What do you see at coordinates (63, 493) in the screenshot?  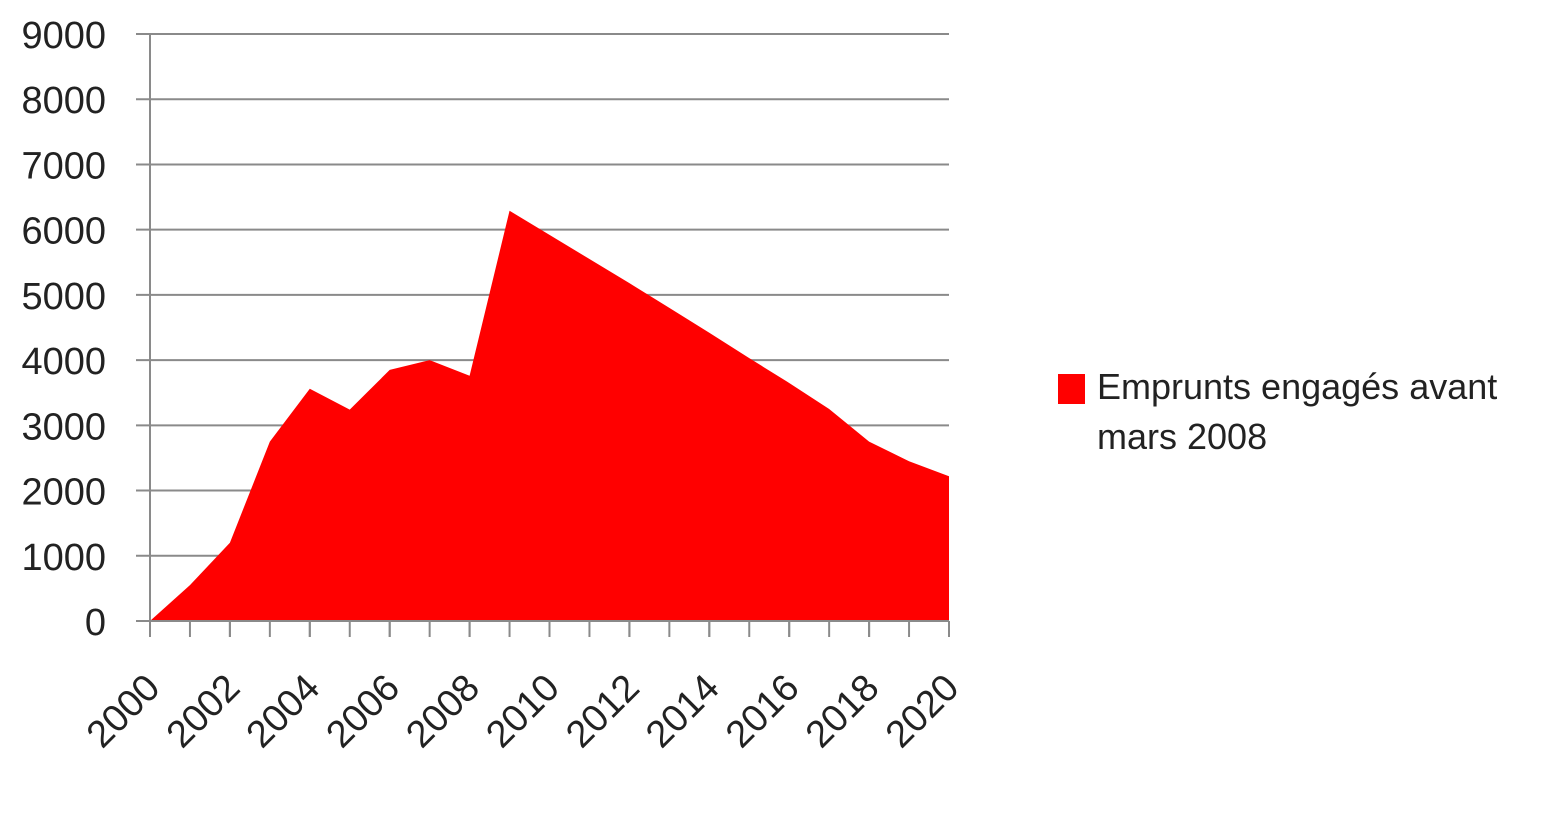 I see `y-tick-label: 2000` at bounding box center [63, 493].